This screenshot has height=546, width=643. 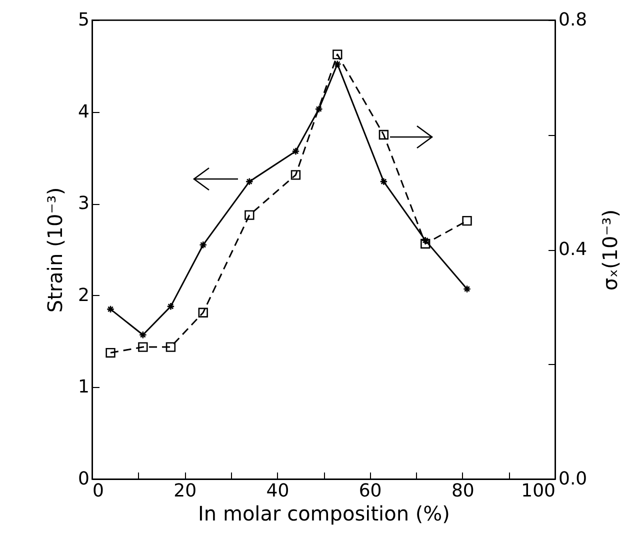 What do you see at coordinates (55, 250) in the screenshot?
I see `y-axis-title: Strain (10⁻³)` at bounding box center [55, 250].